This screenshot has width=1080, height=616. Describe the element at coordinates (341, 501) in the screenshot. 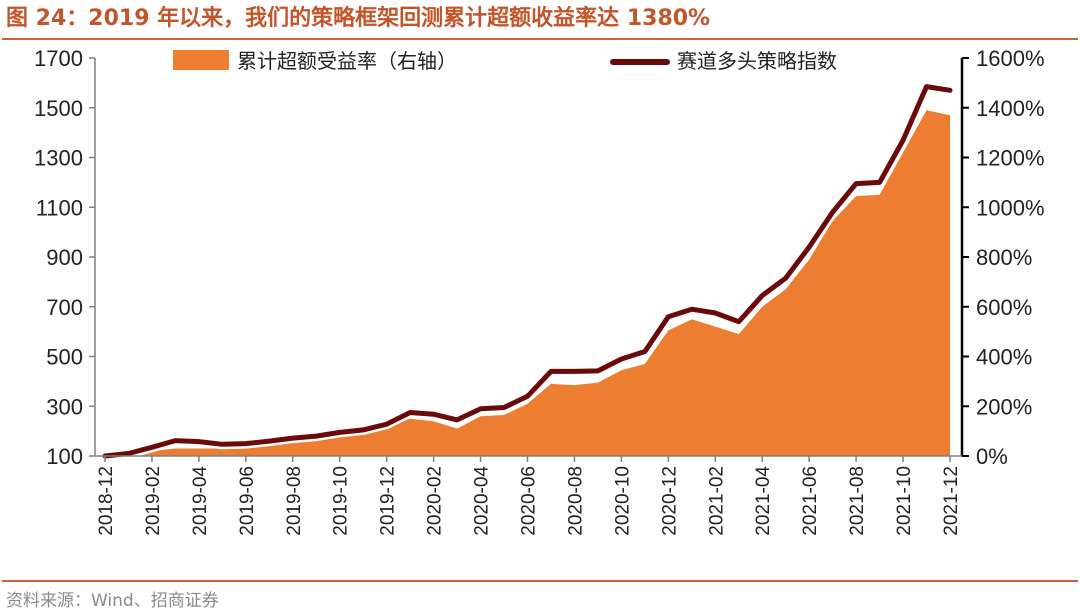

I see `x-tick-label: 2019-10` at that location.